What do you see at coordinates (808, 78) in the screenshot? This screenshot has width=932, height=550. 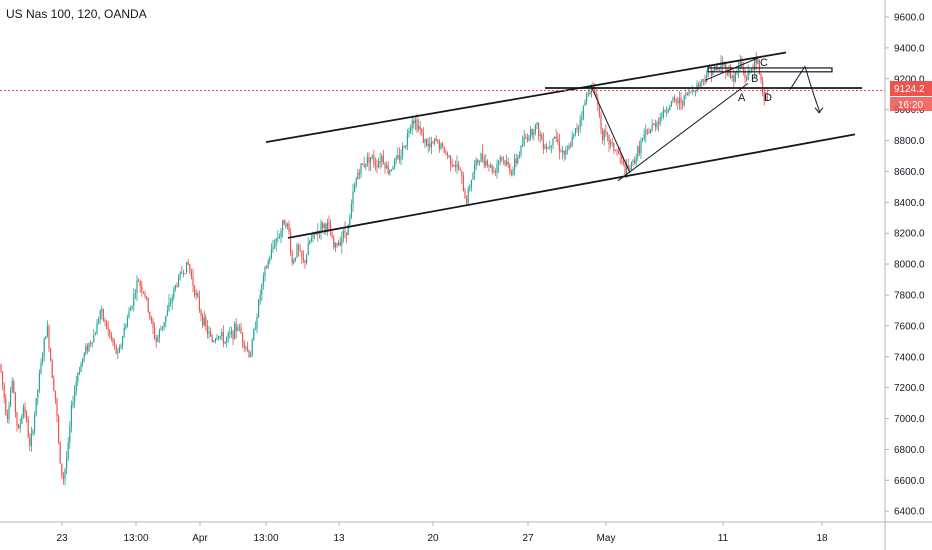 I see `projection-2-line` at bounding box center [808, 78].